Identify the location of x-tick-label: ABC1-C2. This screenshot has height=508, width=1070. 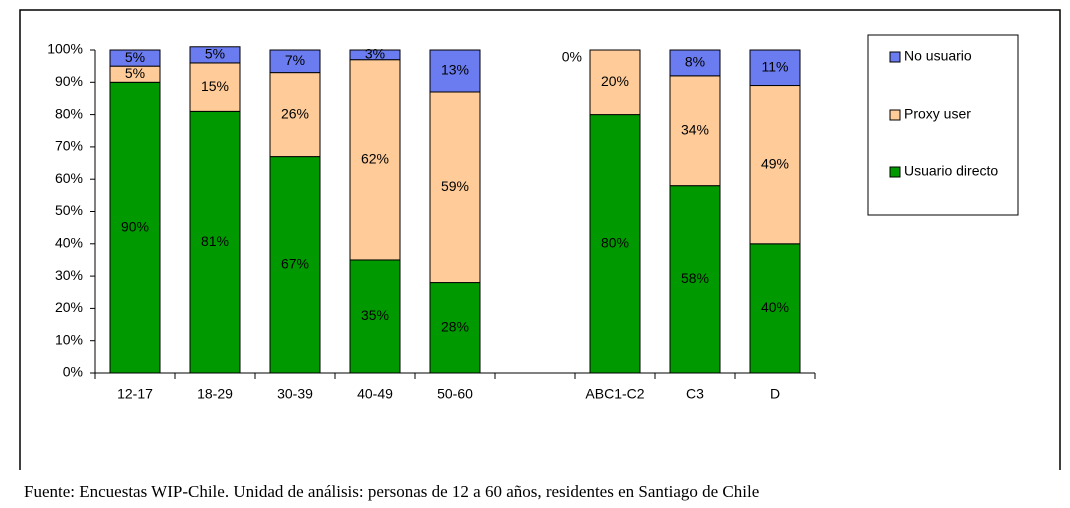
(614, 394).